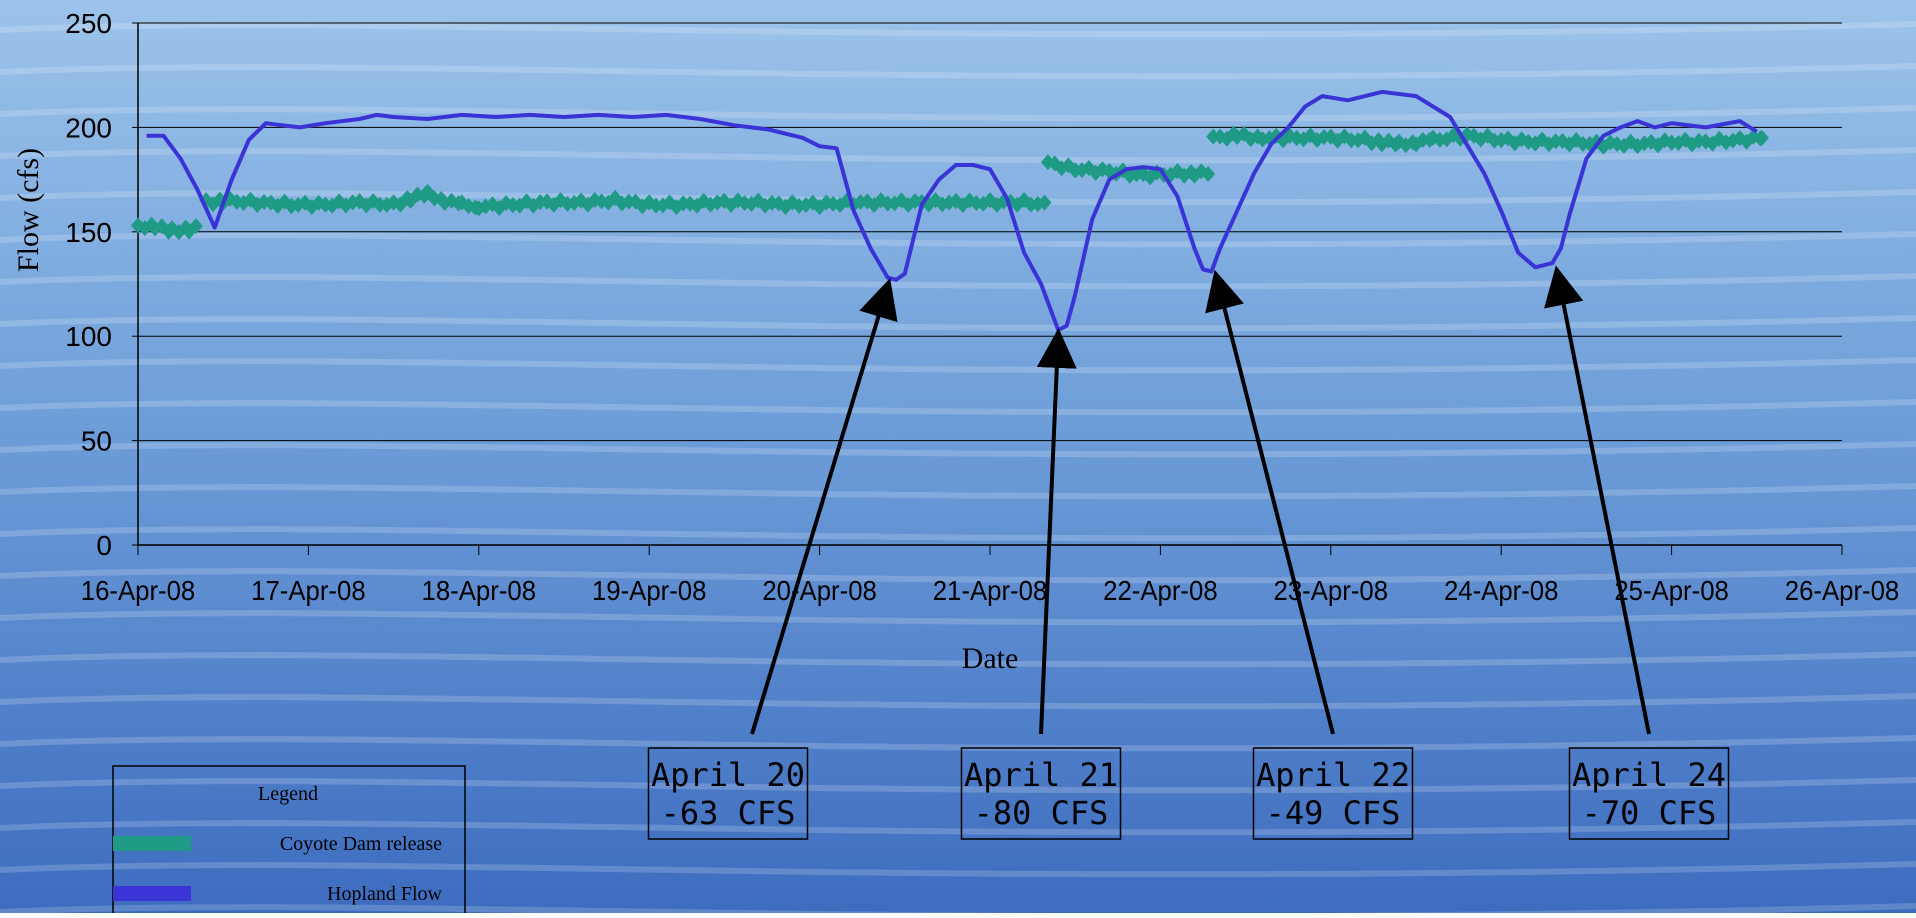 The width and height of the screenshot is (1916, 918). I want to click on y-tick-label: 250, so click(88, 23).